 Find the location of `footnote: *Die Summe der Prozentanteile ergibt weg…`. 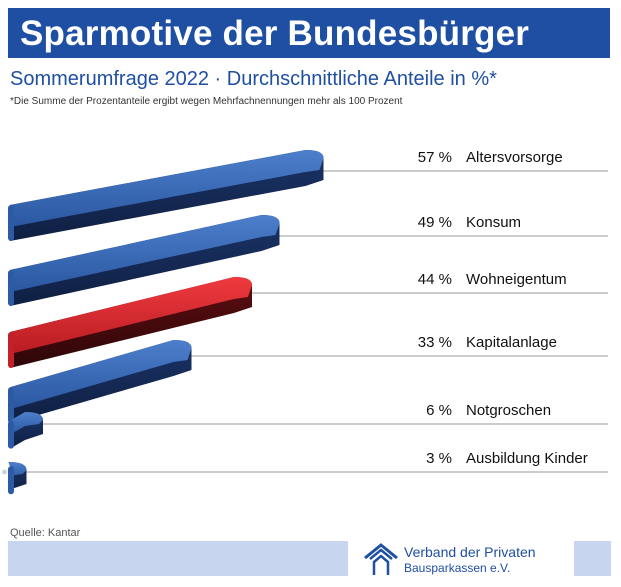

footnote: *Die Summe der Prozentanteile ergibt weg… is located at coordinates (206, 101).